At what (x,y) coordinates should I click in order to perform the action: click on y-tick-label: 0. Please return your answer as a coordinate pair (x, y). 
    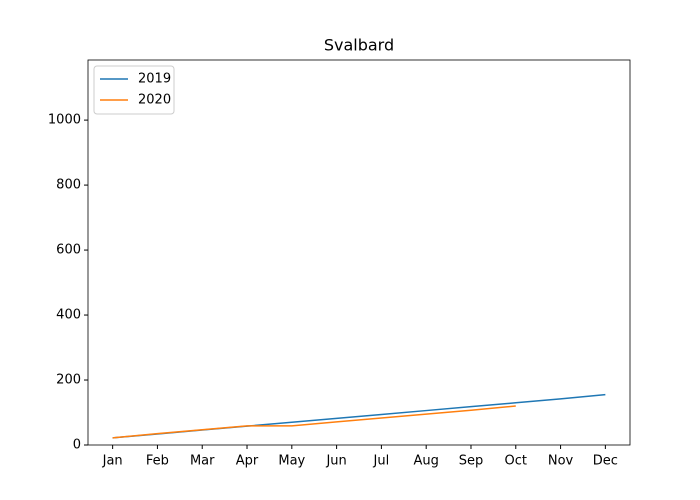
    Looking at the image, I should click on (77, 445).